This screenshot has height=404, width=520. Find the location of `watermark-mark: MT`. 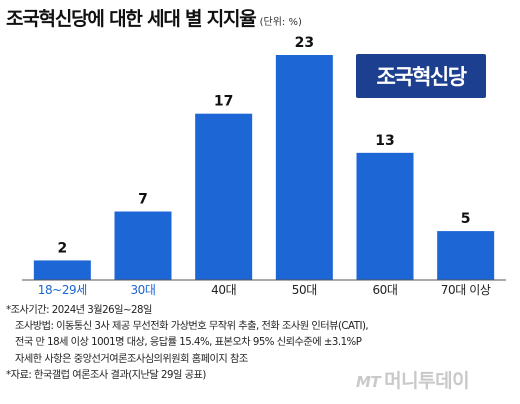

watermark-mark: MT is located at coordinates (368, 382).